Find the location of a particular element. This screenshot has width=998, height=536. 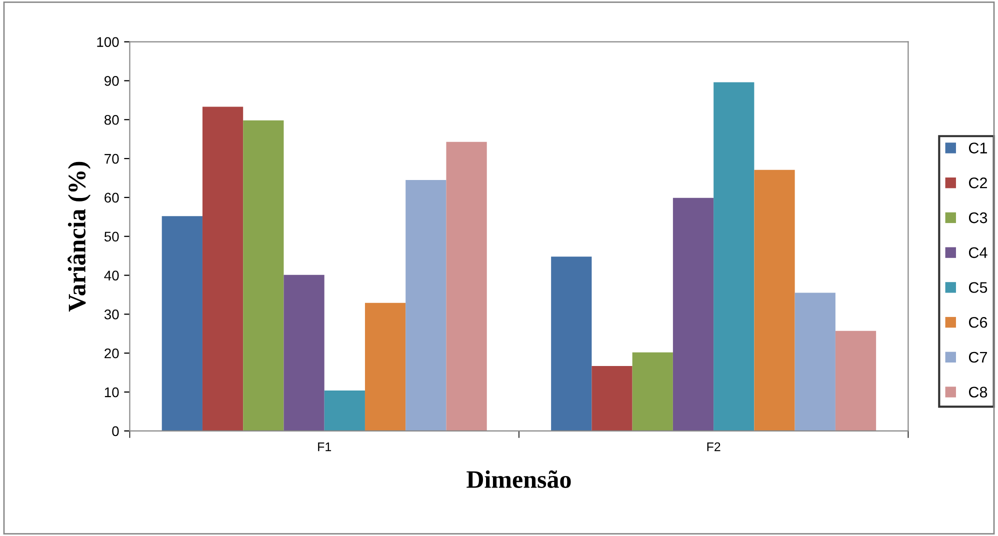

y-tick-label: 100 is located at coordinates (108, 42).